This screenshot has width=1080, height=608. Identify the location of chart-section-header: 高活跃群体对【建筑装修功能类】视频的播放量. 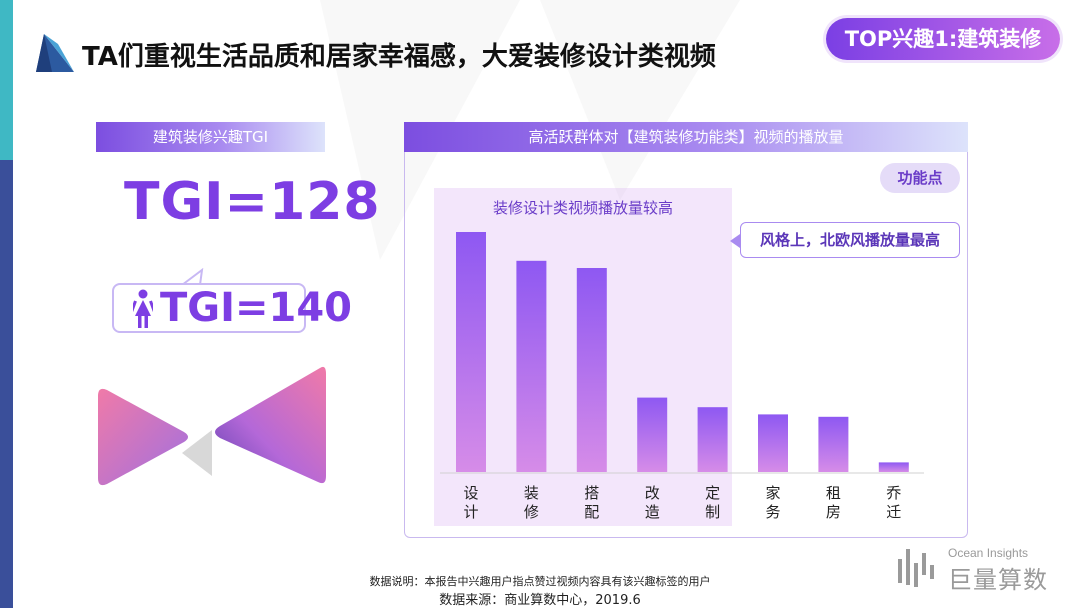
(686, 137).